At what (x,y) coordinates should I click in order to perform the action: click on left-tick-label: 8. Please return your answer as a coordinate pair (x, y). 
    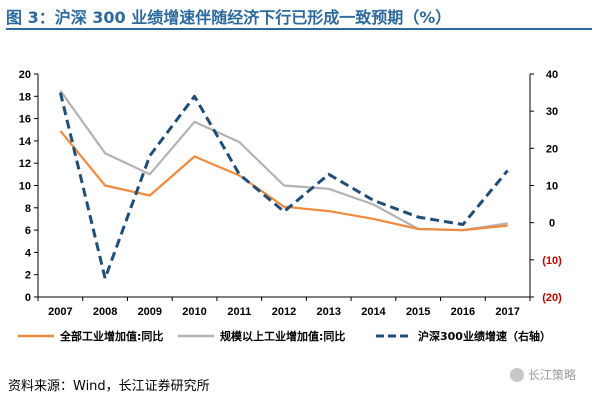
    Looking at the image, I should click on (28, 209).